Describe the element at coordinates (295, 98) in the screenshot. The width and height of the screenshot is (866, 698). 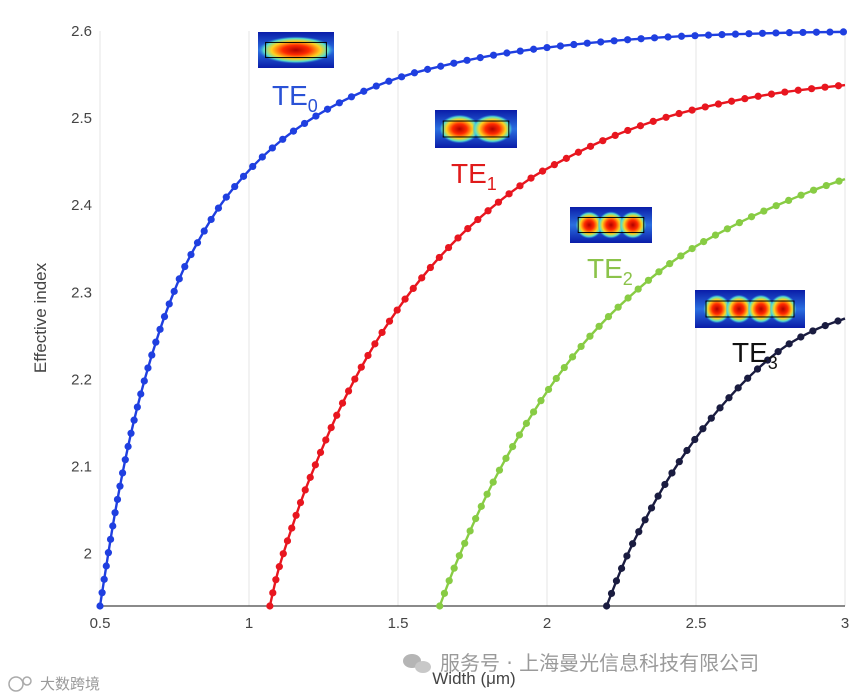
I see `mode-label-te0: TE0` at that location.